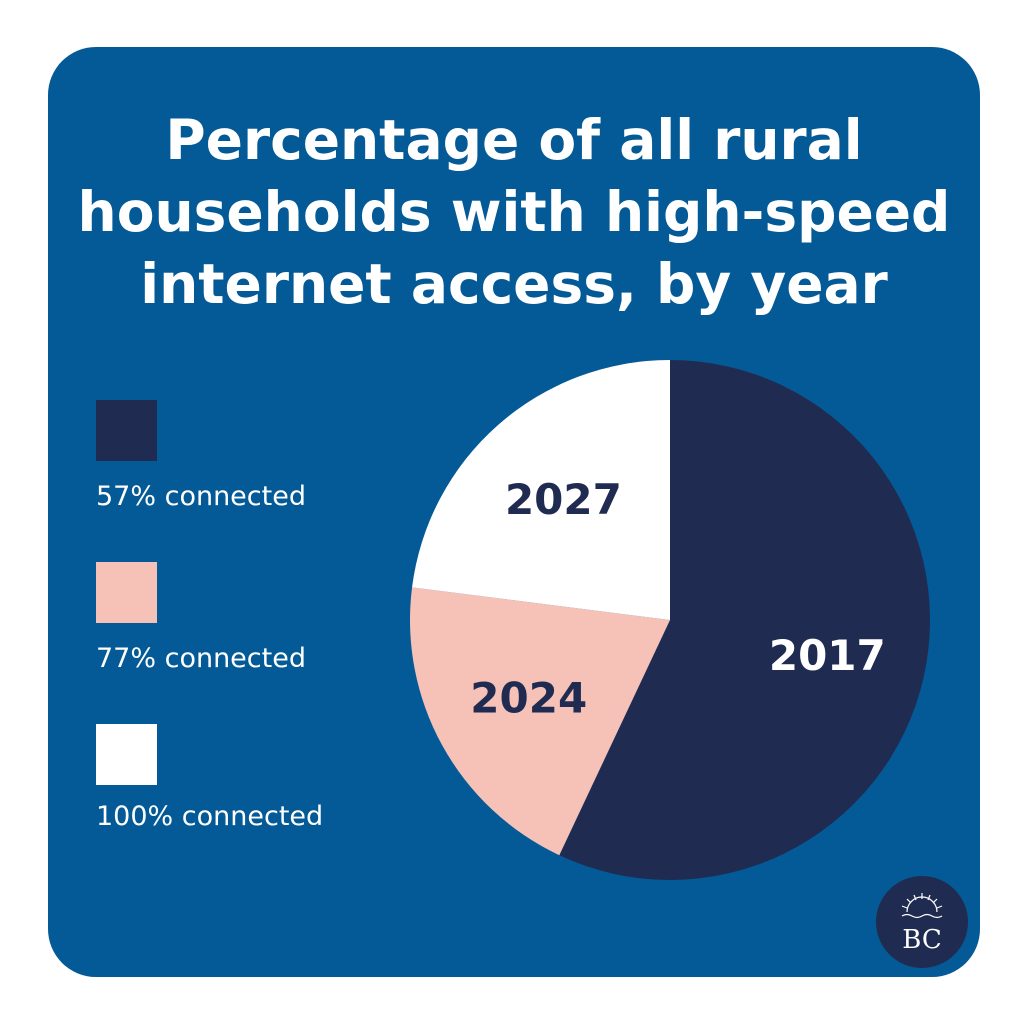 The image size is (1024, 1024). What do you see at coordinates (563, 499) in the screenshot?
I see `pie-label-2027: 2027` at bounding box center [563, 499].